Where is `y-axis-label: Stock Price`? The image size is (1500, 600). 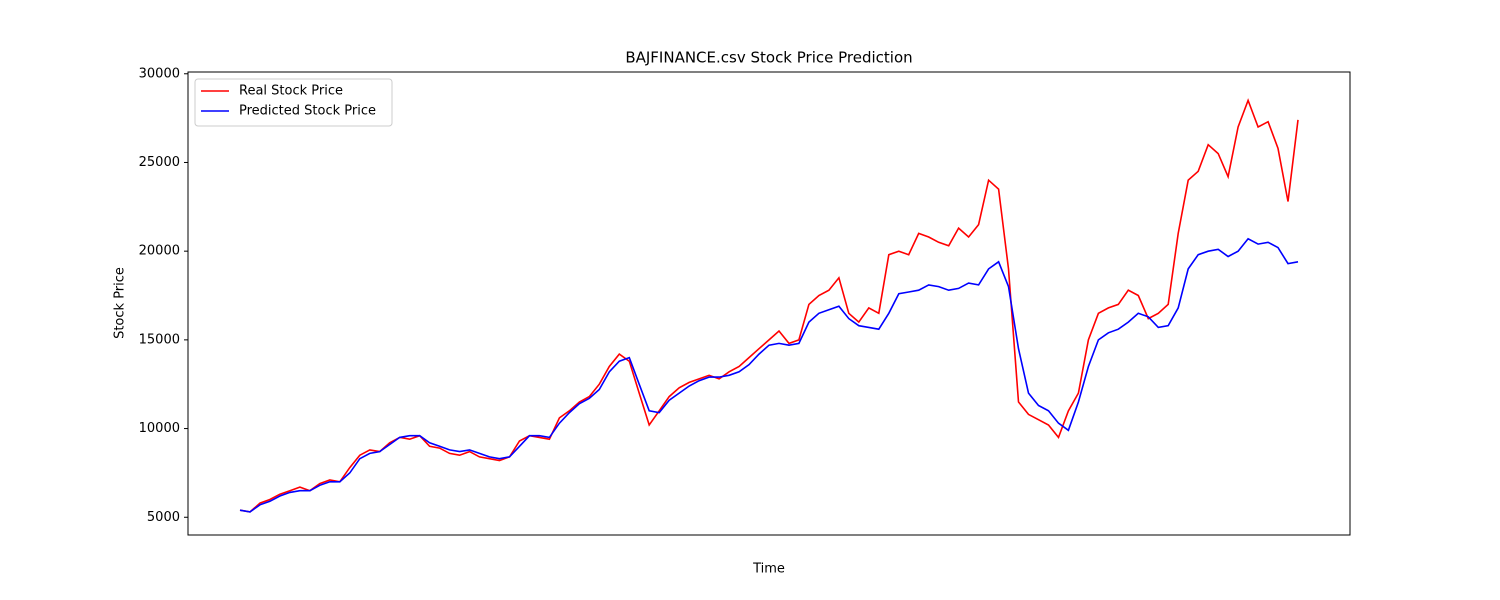
y-axis-label: Stock Price is located at coordinates (120, 303).